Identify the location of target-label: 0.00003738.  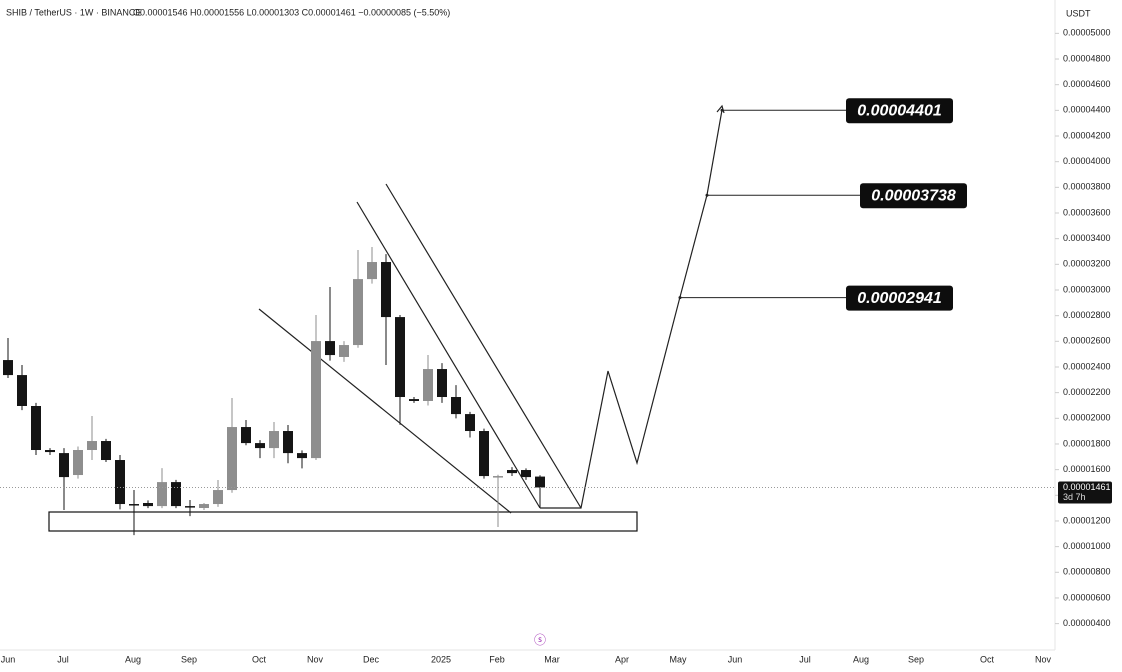
(913, 196).